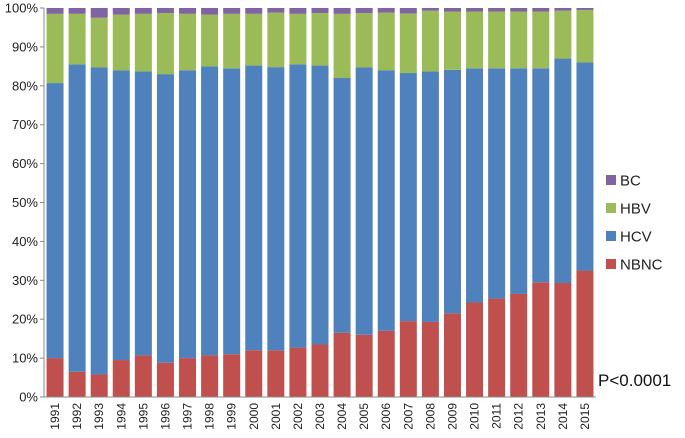 Image resolution: width=685 pixels, height=438 pixels. What do you see at coordinates (320, 11) in the screenshot?
I see `bar-bc-2003` at bounding box center [320, 11].